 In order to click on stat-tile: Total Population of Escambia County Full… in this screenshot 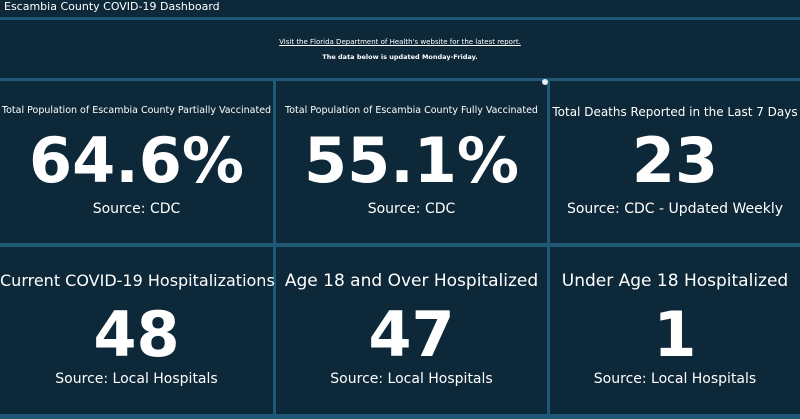, I will do `click(411, 162)`.